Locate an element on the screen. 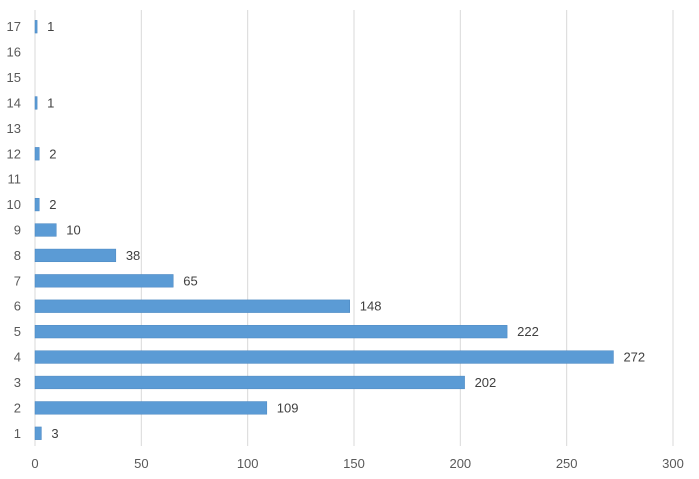 The width and height of the screenshot is (699, 479). x-tick-label: 150 is located at coordinates (354, 463).